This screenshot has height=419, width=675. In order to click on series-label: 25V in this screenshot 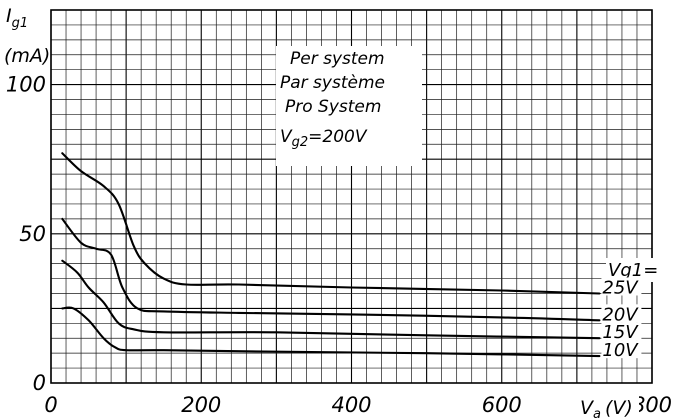, I will do `click(620, 287)`.